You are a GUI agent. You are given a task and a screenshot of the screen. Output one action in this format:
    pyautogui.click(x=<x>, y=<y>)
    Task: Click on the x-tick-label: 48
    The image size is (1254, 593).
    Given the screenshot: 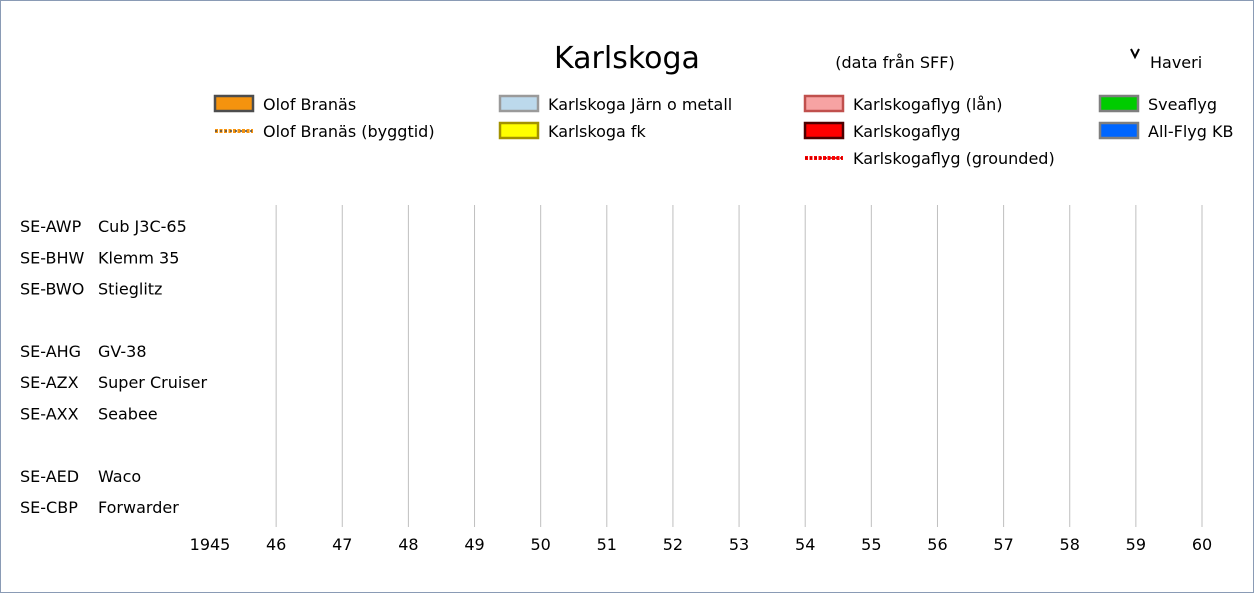 What is the action you would take?
    pyautogui.click(x=408, y=544)
    